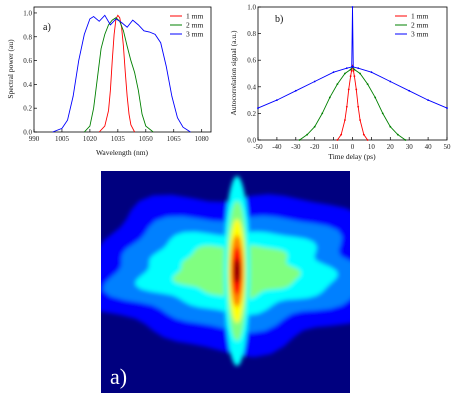  I want to click on x-tick-label: 1035, so click(118, 139).